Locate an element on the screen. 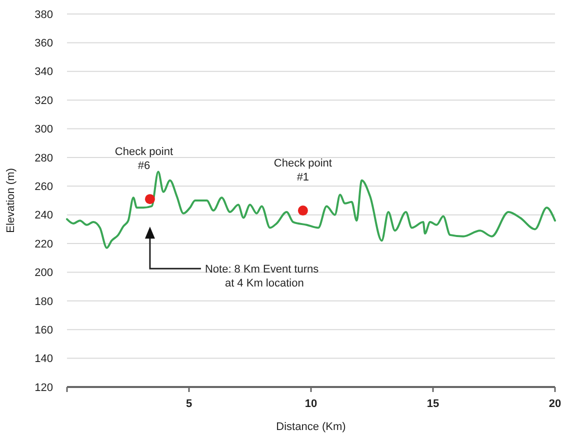 This screenshot has width=566, height=442. y-tick-label: 340 is located at coordinates (43, 72).